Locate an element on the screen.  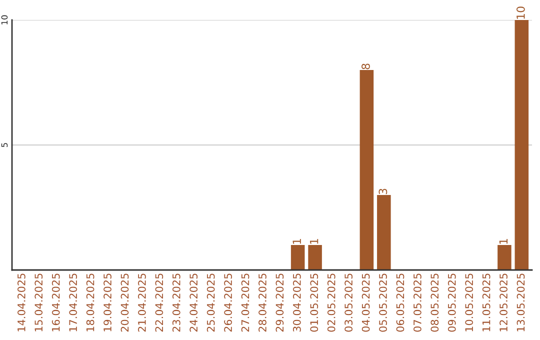
x-tick-label: 29.04.2025 is located at coordinates (280, 303).